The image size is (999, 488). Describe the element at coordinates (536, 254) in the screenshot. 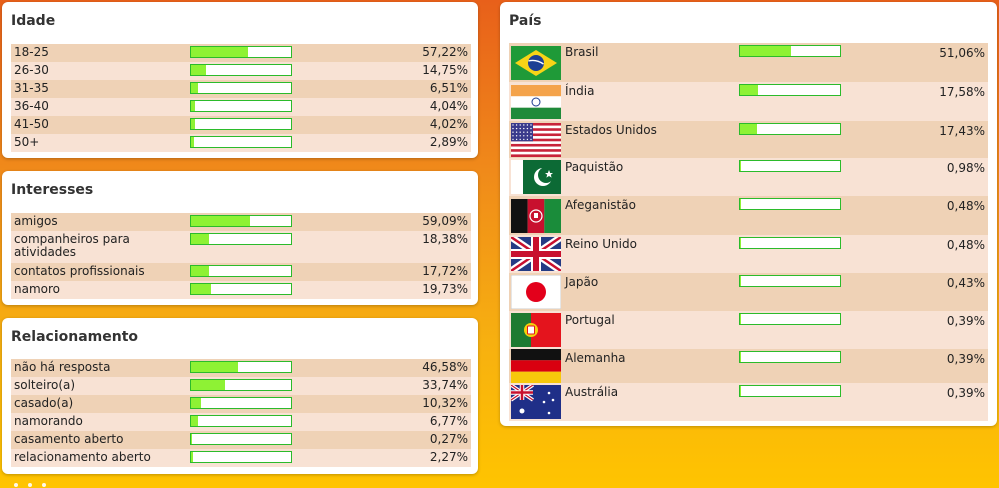

I see `uk-flag-icon` at that location.